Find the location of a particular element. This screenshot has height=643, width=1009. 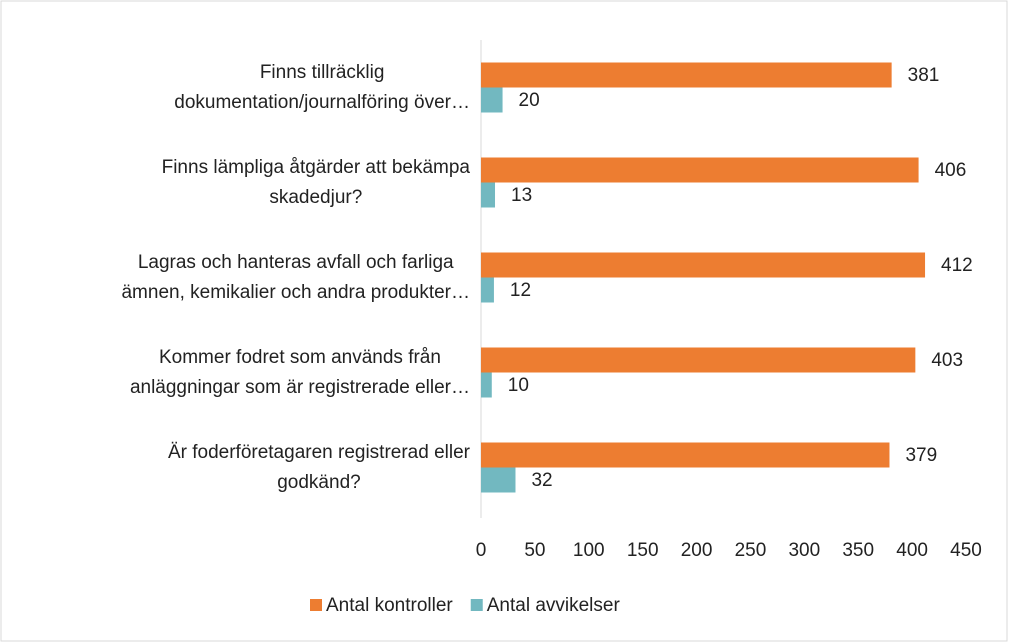

data-label: 406 is located at coordinates (951, 170).